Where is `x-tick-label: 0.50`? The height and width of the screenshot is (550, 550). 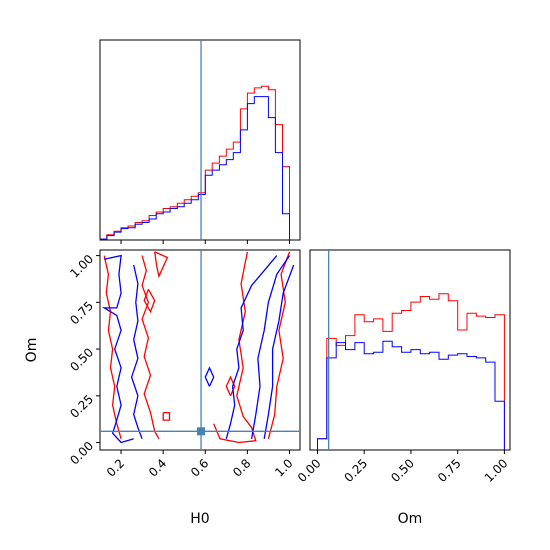
x-tick-label: 0.50 is located at coordinates (402, 470).